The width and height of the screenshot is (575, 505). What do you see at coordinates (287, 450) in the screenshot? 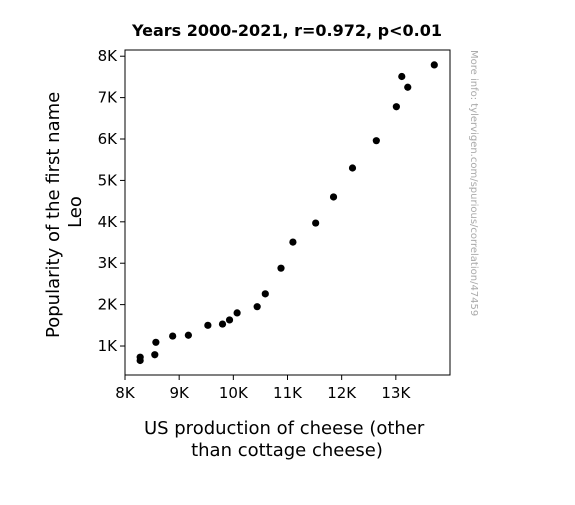
I see `x-axis-label-line-2: than cottage cheese)` at bounding box center [287, 450].